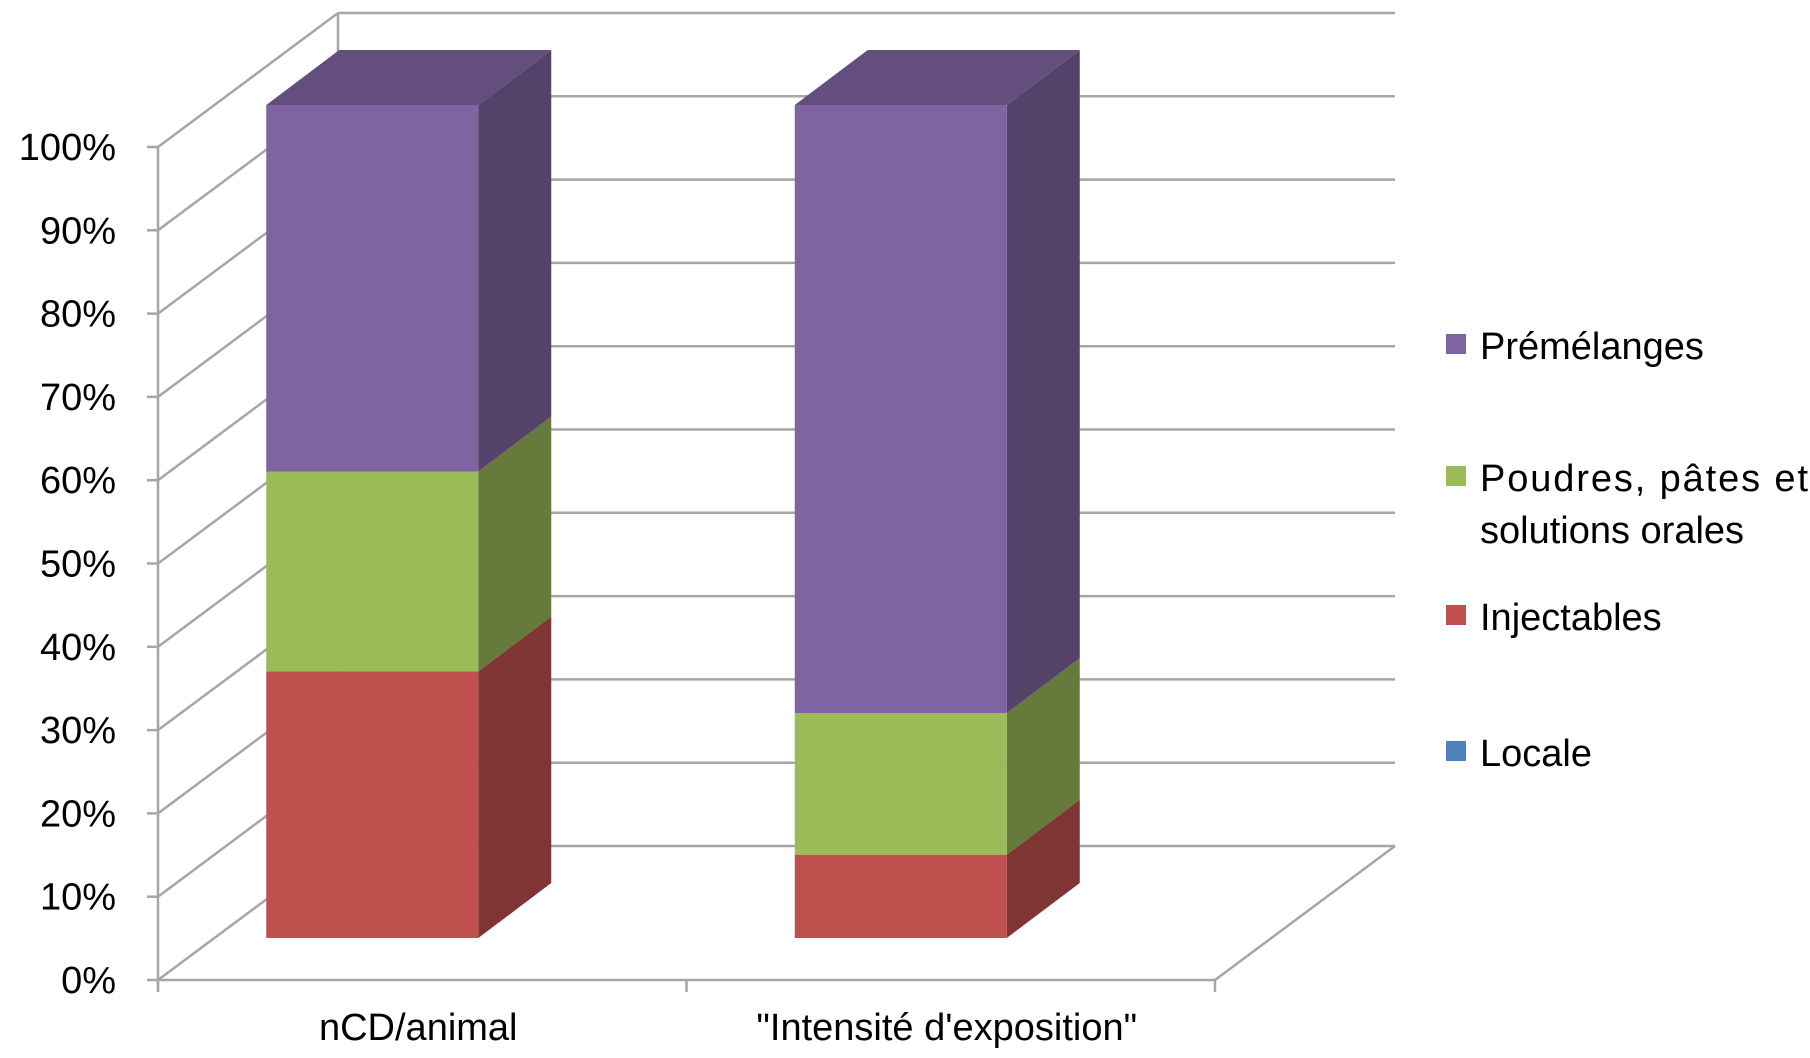 The image size is (1810, 1058). Describe the element at coordinates (78, 648) in the screenshot. I see `y-tick-label: 40%` at that location.